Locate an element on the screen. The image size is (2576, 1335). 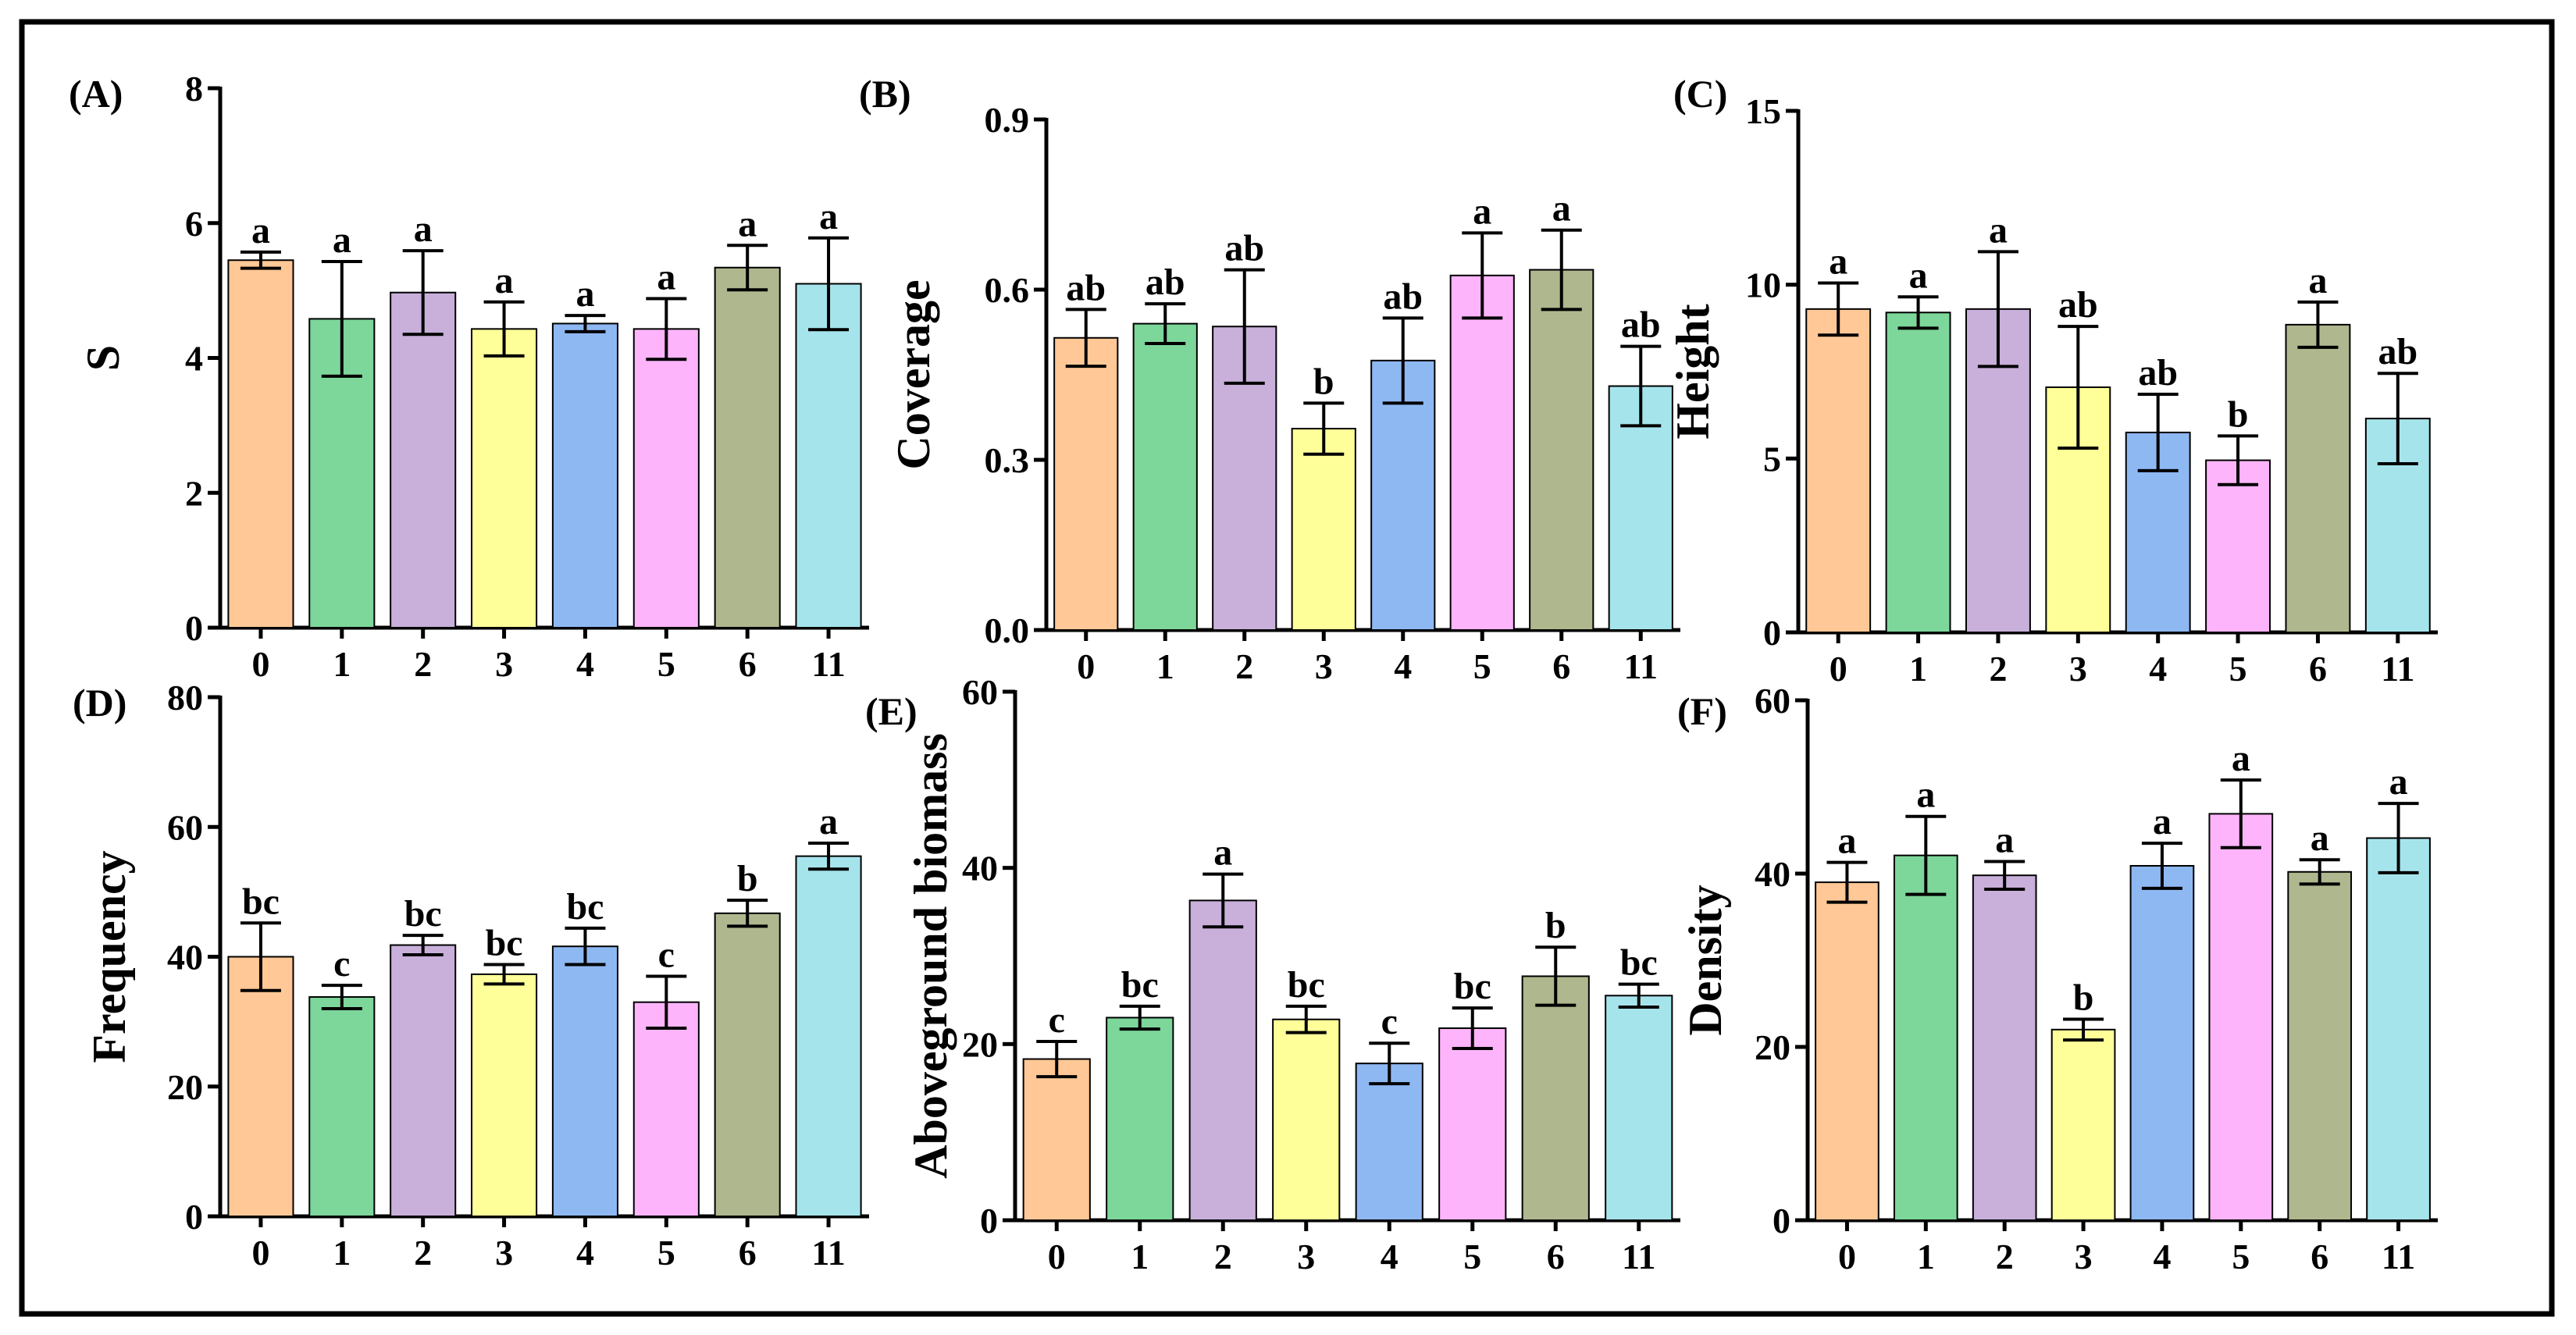
y-tick-label: 40 is located at coordinates (1772, 874).